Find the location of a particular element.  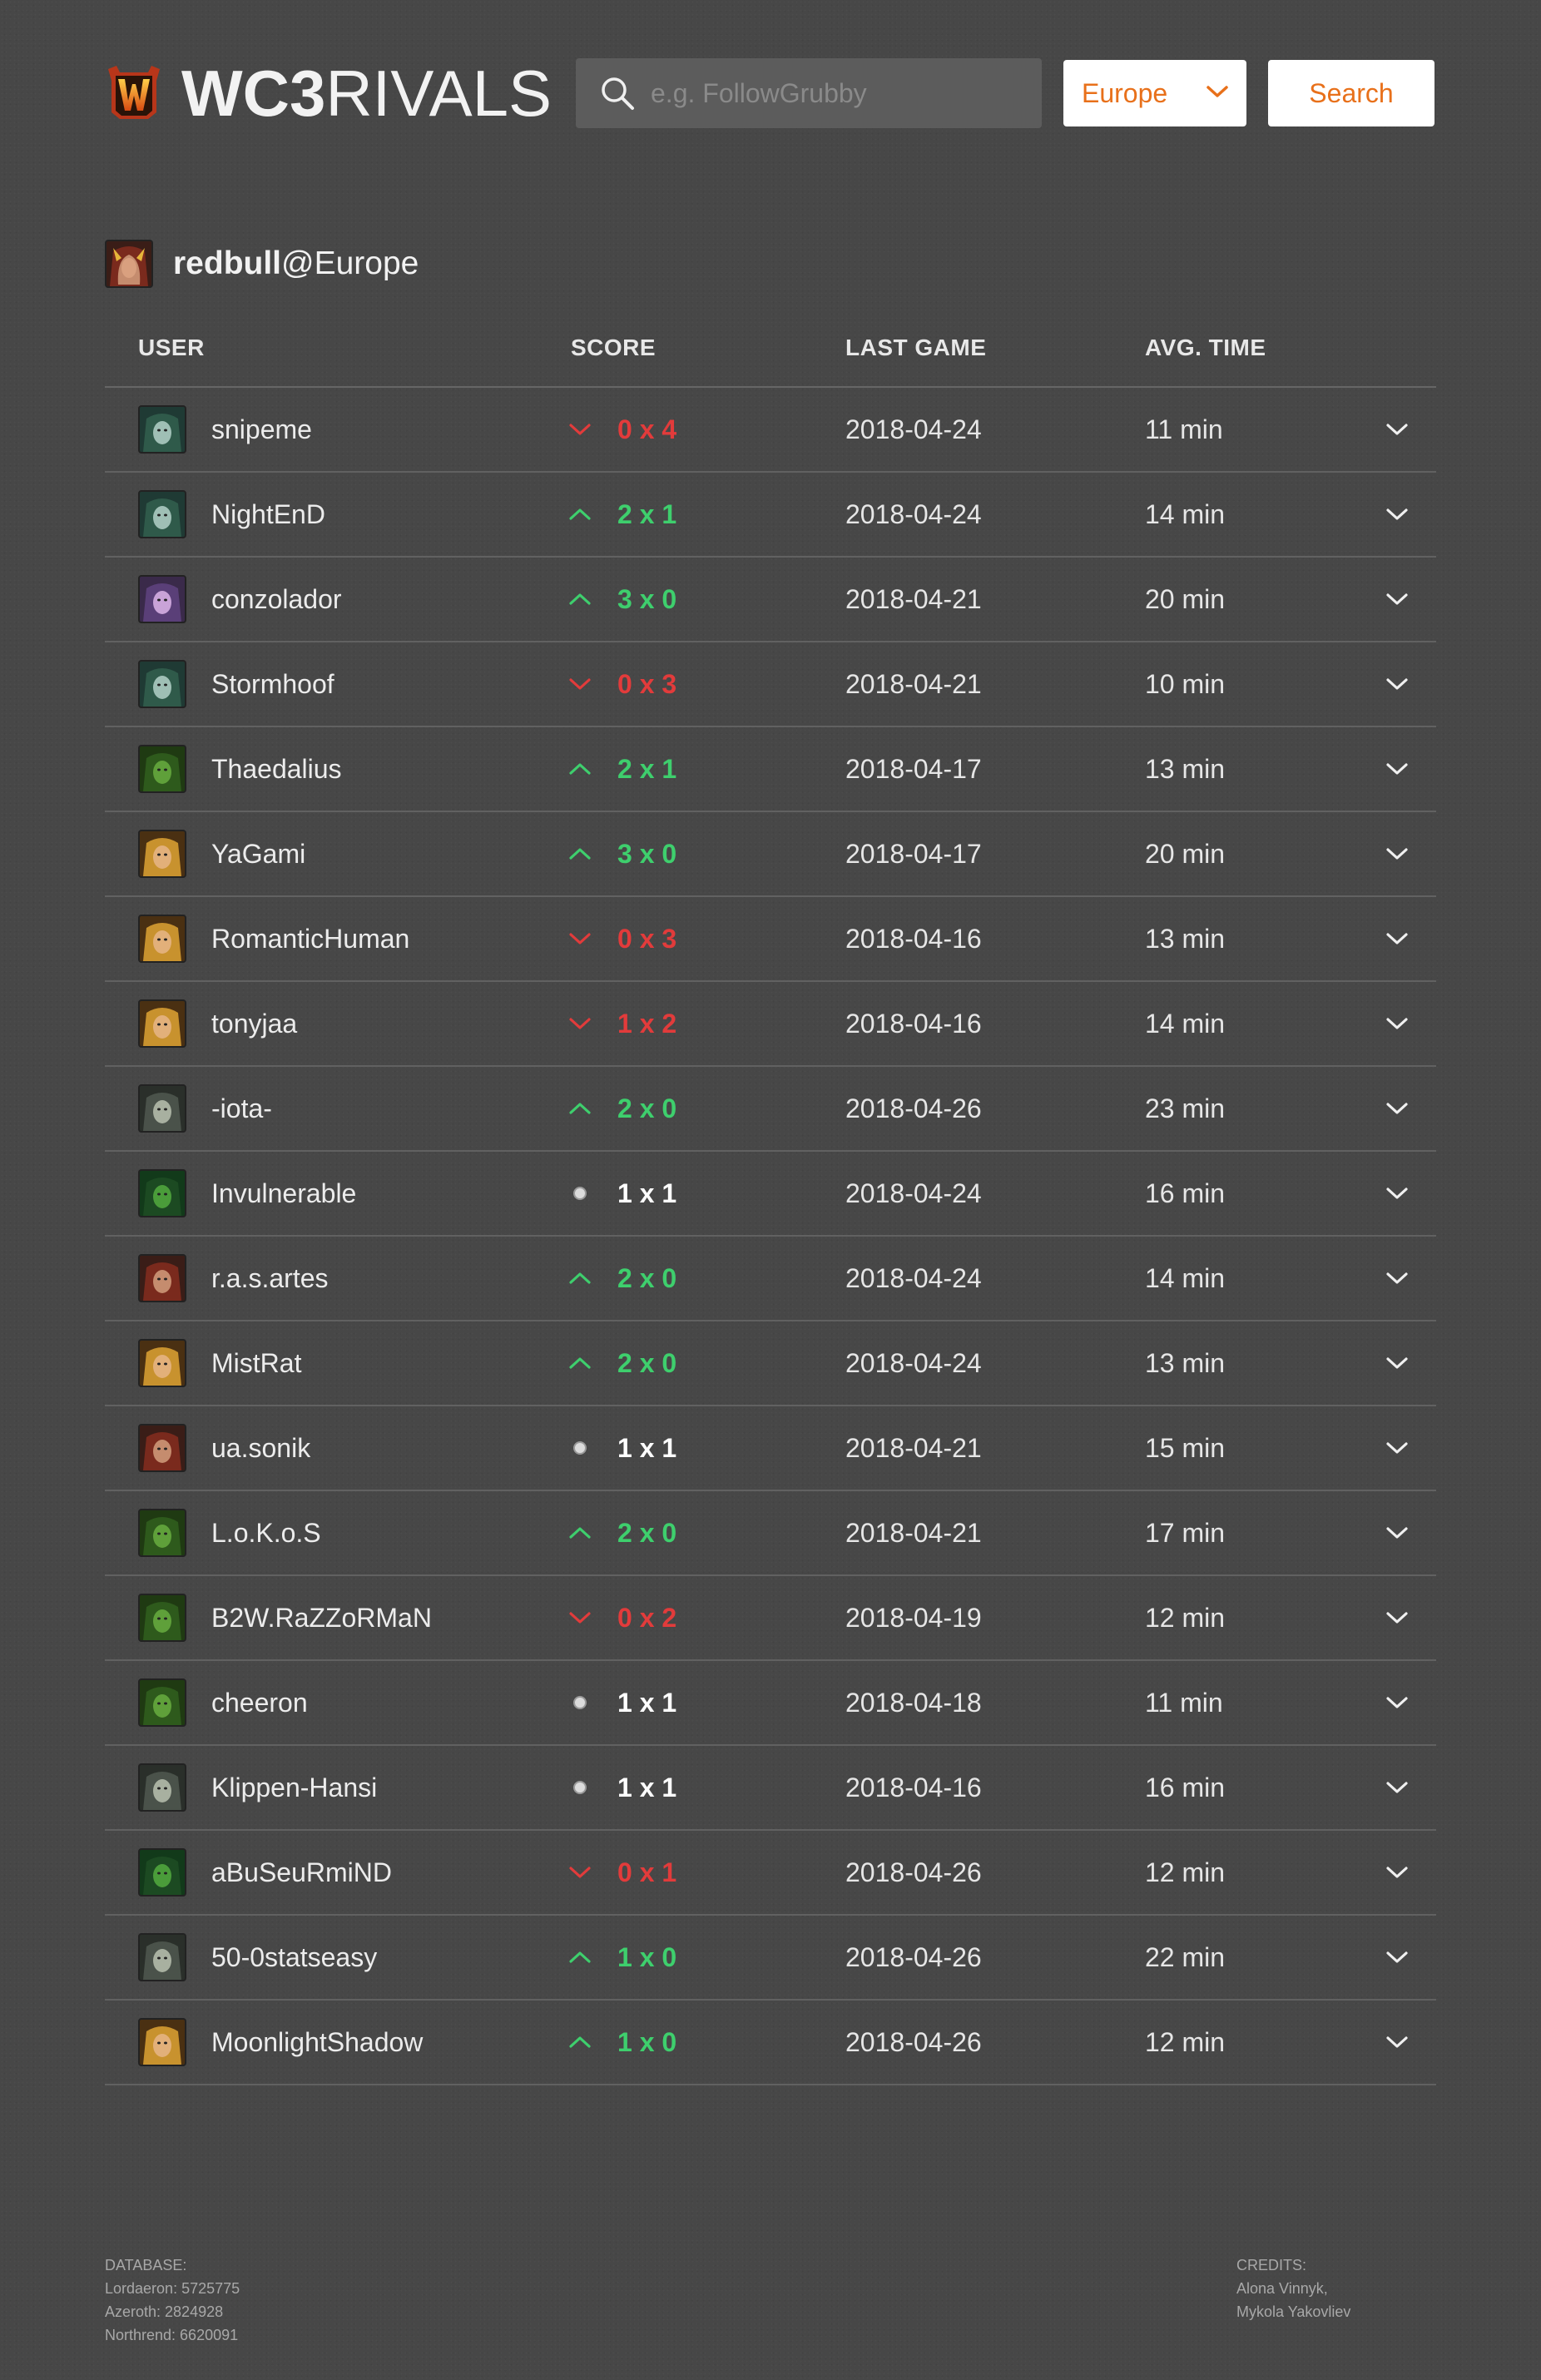

rival-username: -iota- is located at coordinates (242, 1108).